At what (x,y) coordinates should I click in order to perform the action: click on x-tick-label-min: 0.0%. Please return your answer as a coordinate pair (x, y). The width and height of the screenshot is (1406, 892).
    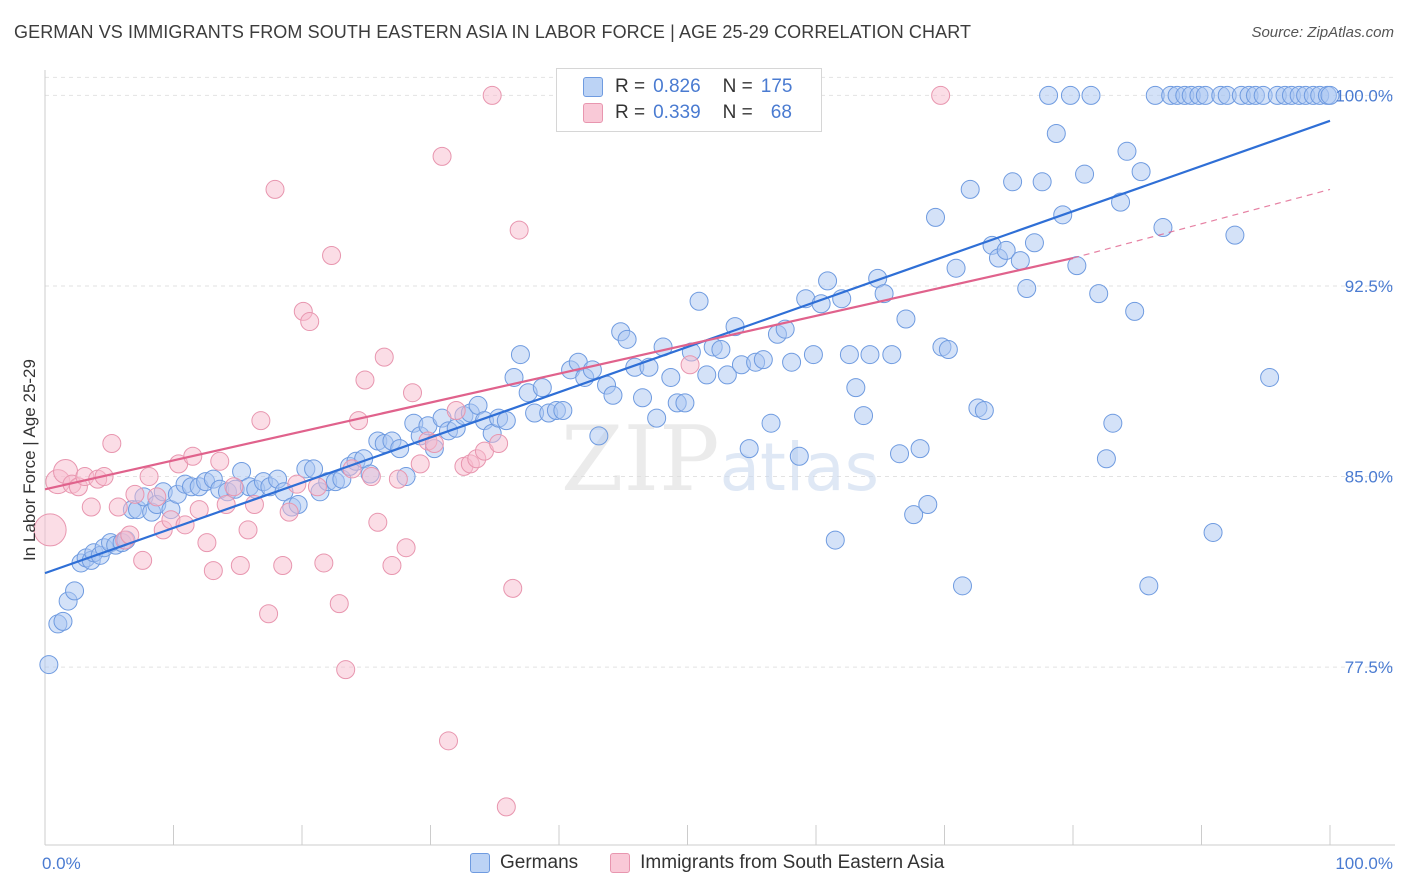
    Looking at the image, I should click on (61, 863).